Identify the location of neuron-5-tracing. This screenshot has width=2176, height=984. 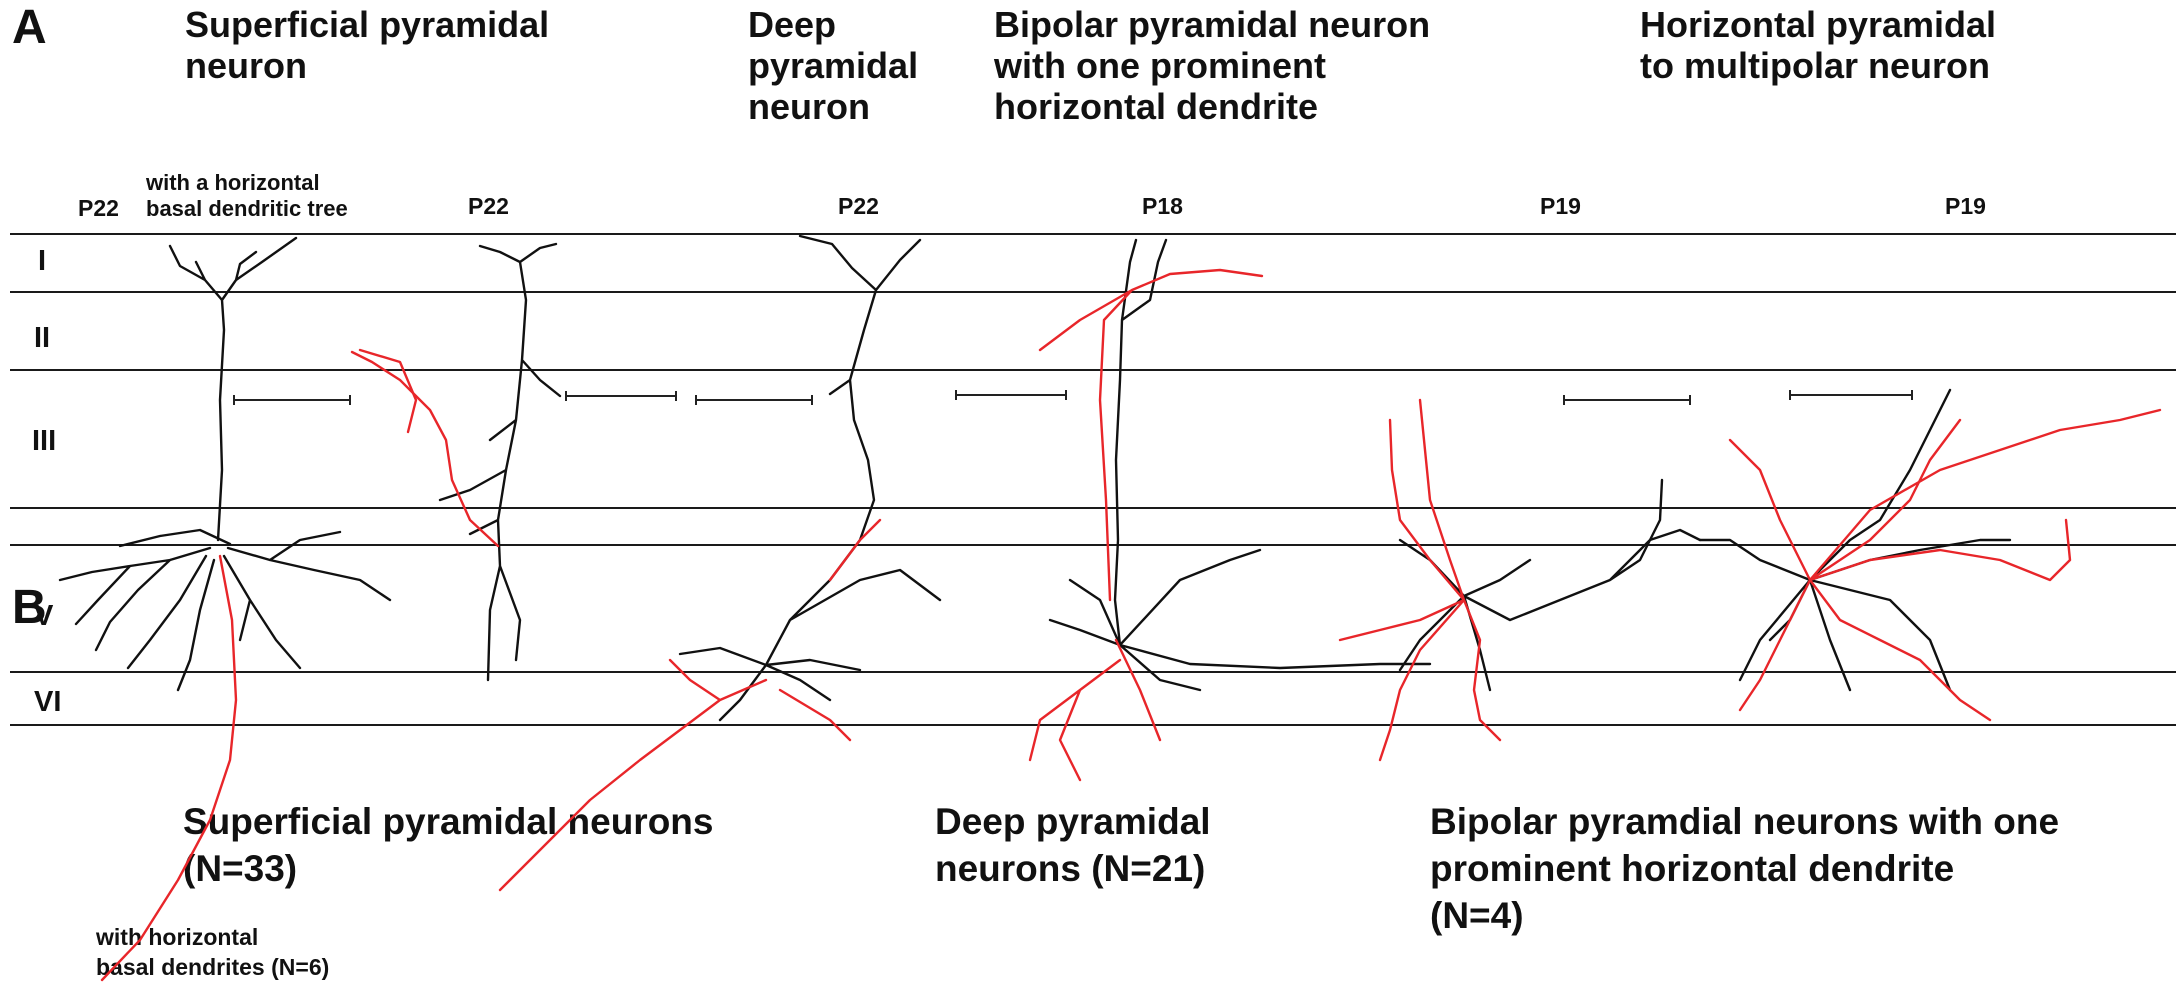
(1520, 580).